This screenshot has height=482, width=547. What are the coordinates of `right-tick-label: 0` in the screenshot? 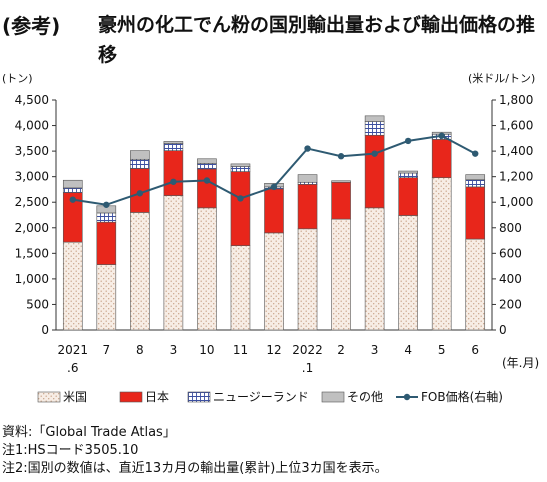 It's located at (503, 330).